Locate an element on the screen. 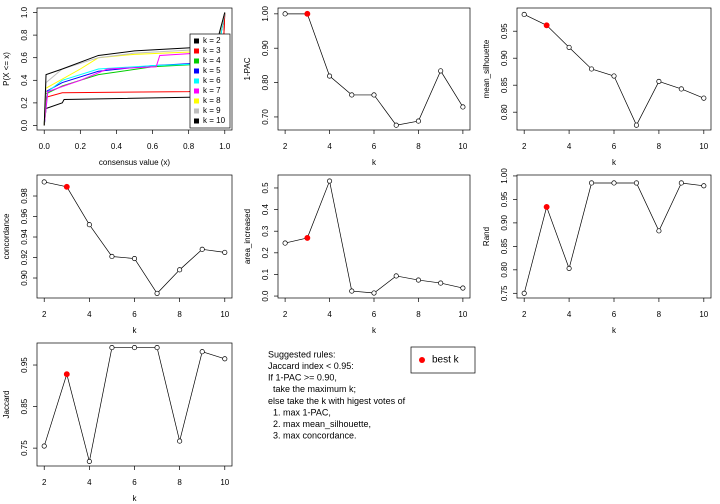 Image resolution: width=720 pixels, height=504 pixels. rule-line: Jaccard index < 0.95: is located at coordinates (311, 366).